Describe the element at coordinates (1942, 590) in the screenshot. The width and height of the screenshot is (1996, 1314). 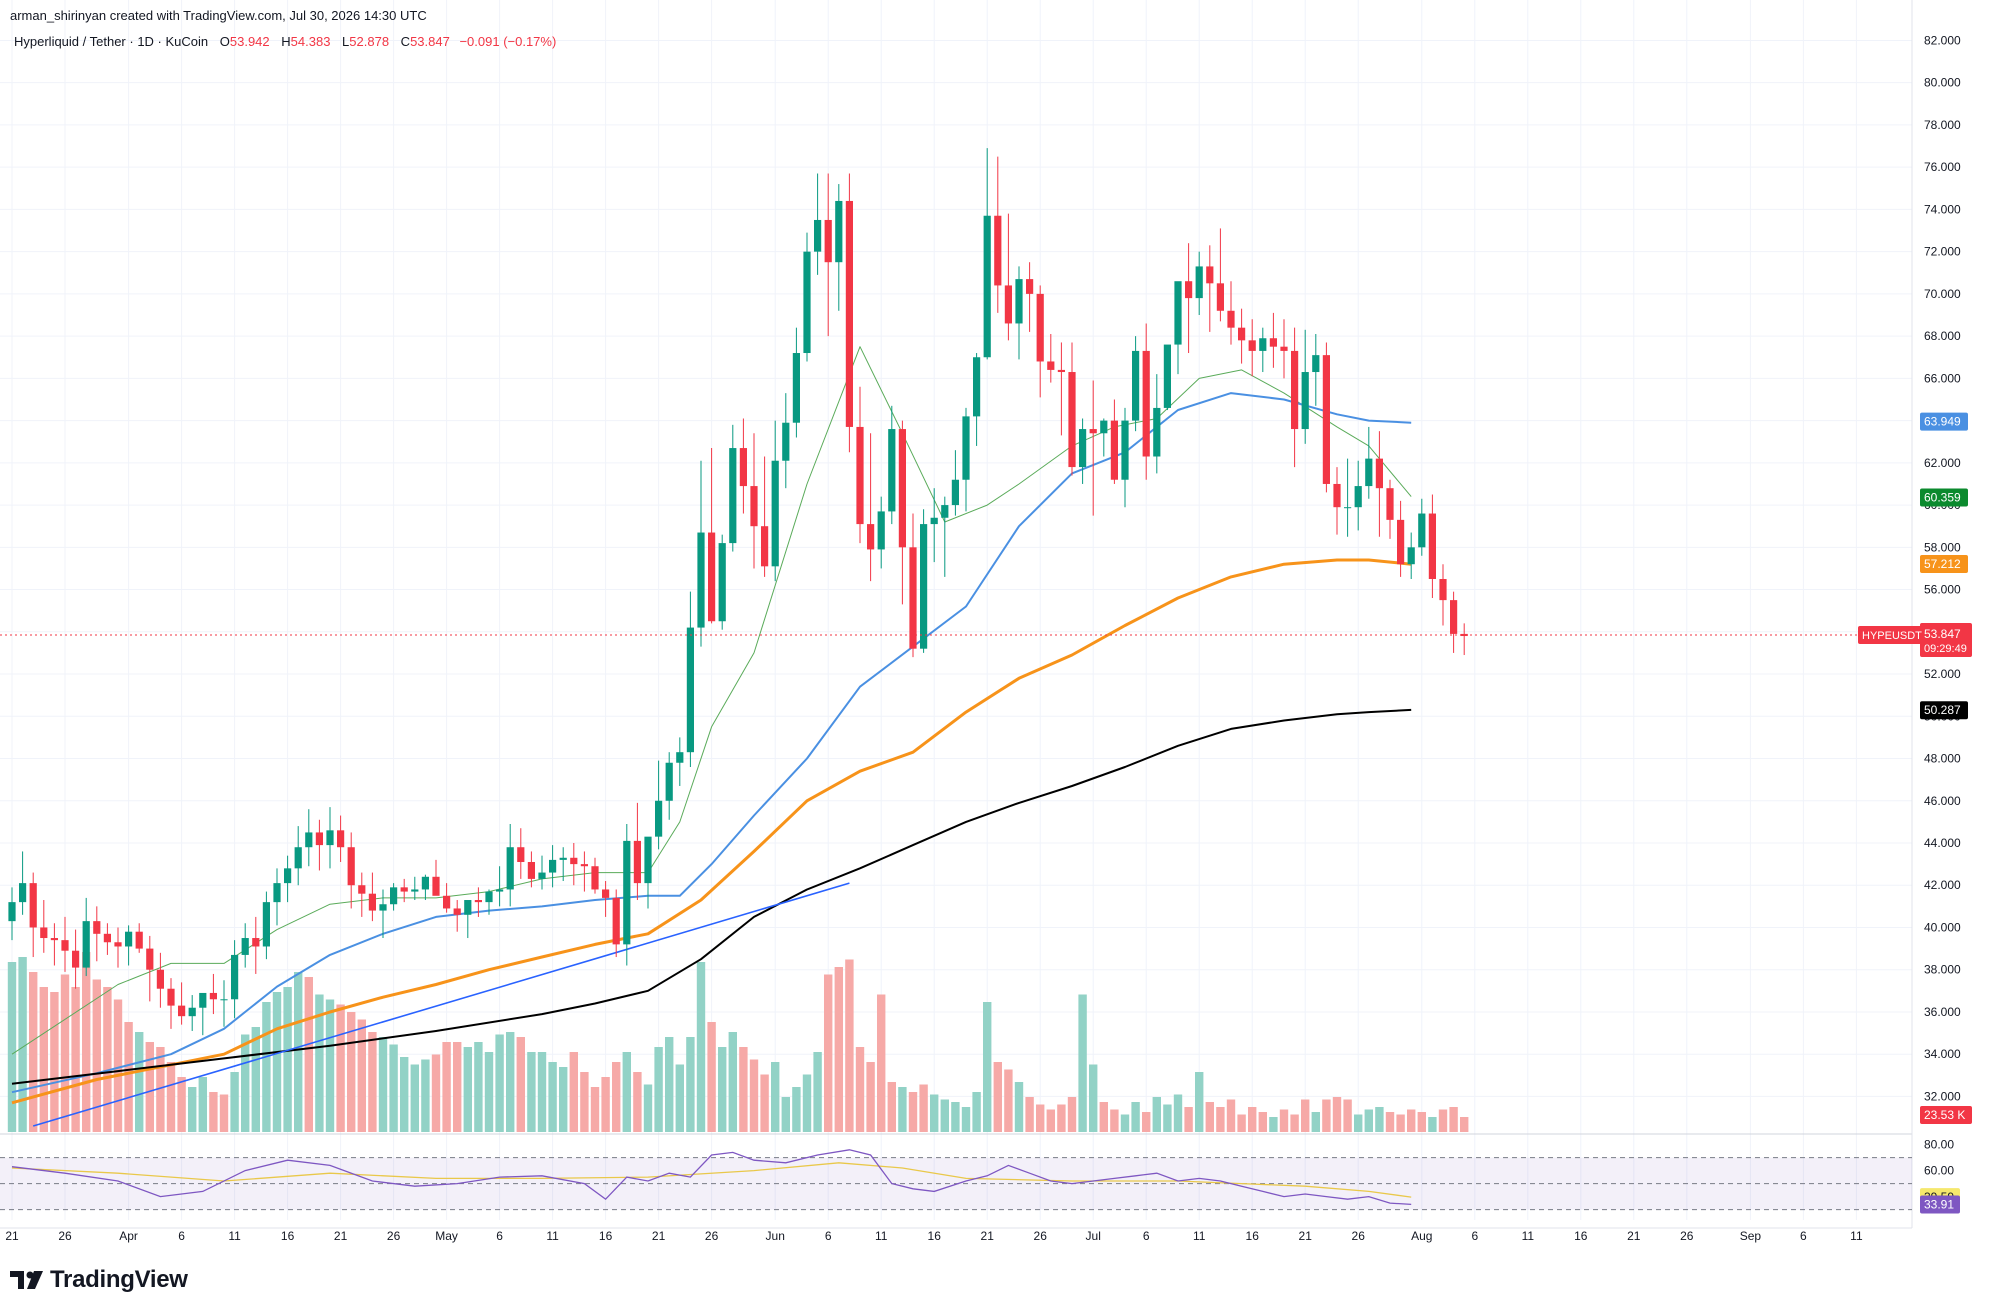
I see `price-tick-label: 56.000` at that location.